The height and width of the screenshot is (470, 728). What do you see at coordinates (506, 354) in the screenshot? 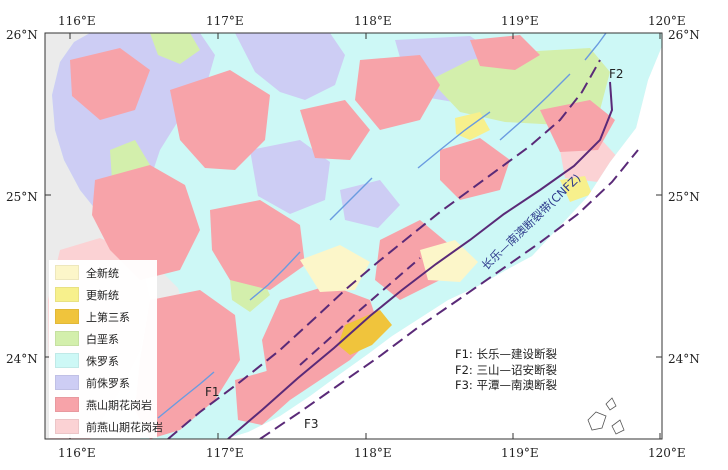
I see `fault-key-f1: F1: 长乐—建设断裂` at bounding box center [506, 354].